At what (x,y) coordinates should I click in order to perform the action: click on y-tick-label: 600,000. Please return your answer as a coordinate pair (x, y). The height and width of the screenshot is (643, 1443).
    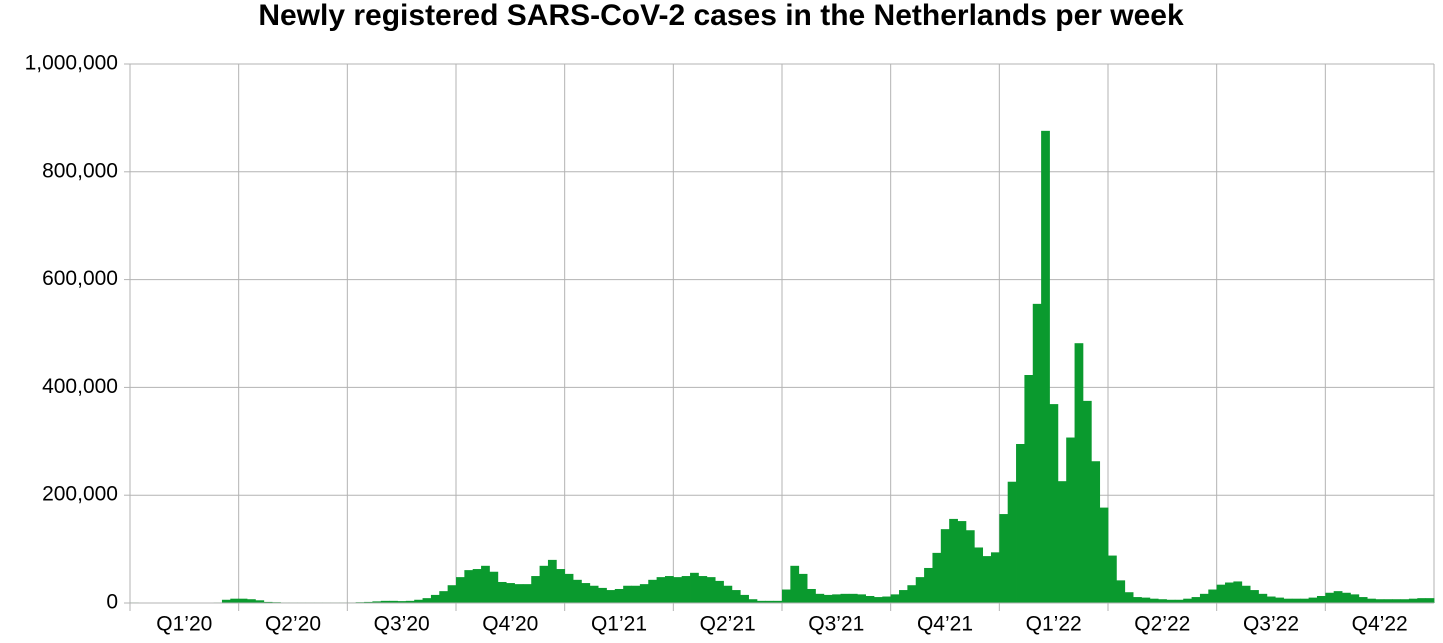
    Looking at the image, I should click on (80, 278).